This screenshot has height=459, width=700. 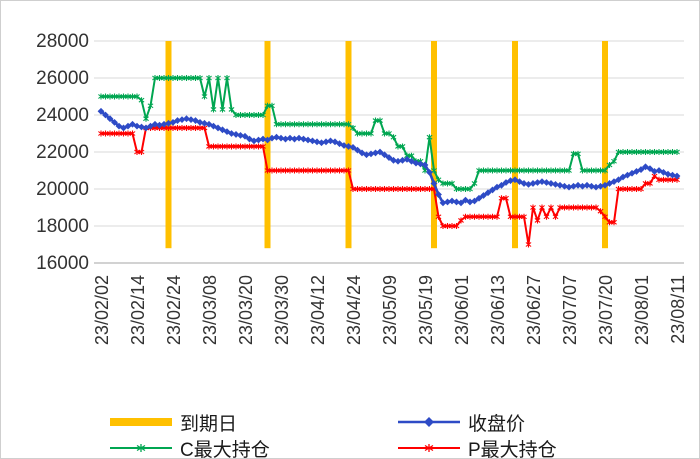 I want to click on x-axis-tick-label: 23/03/30, so click(x=282, y=310).